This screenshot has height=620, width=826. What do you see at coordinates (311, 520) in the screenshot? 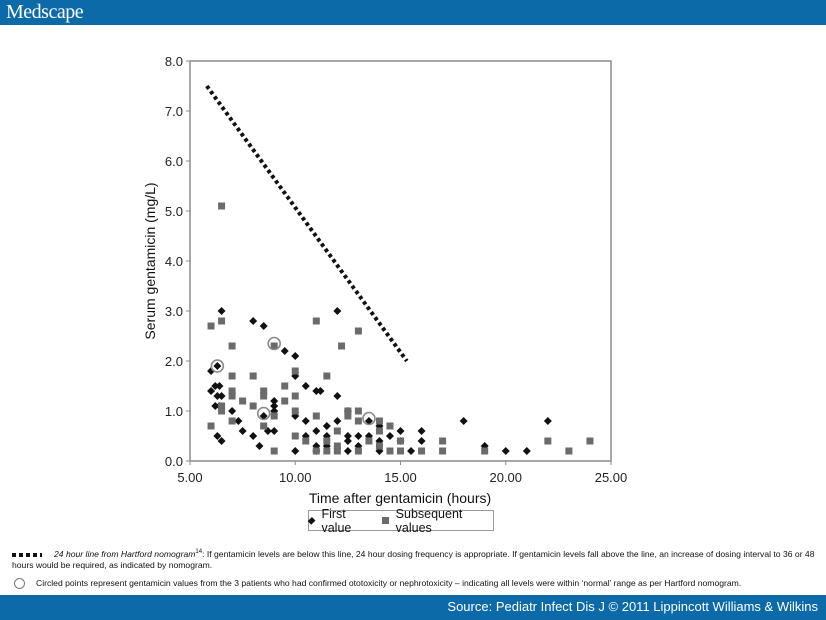
I see `diamond-marker-icon` at bounding box center [311, 520].